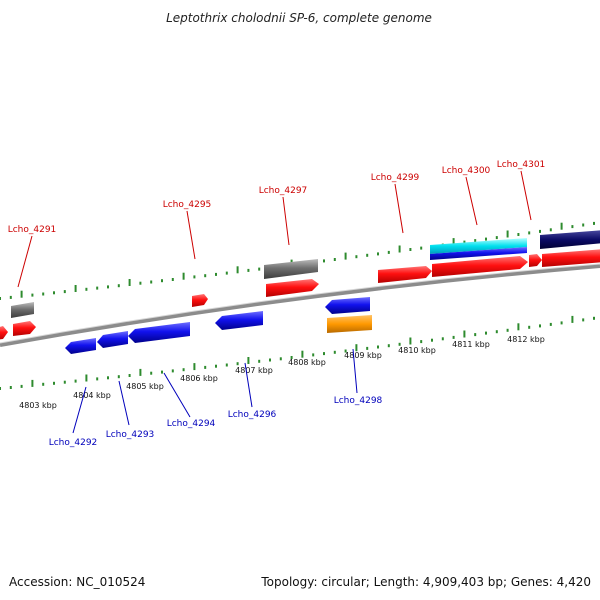  What do you see at coordinates (466, 171) in the screenshot?
I see `gene-label: Lcho_4300` at bounding box center [466, 171].